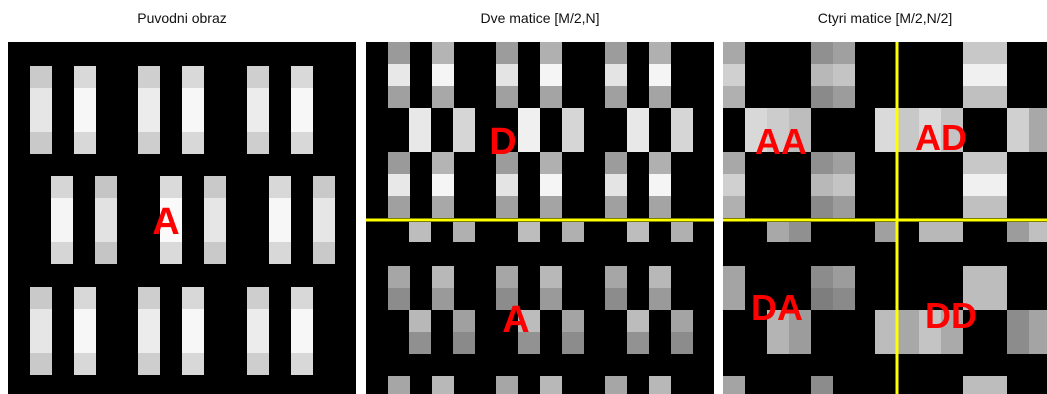 Image resolution: width=1047 pixels, height=394 pixels. What do you see at coordinates (941, 137) in the screenshot?
I see `label-ad: AD` at bounding box center [941, 137].